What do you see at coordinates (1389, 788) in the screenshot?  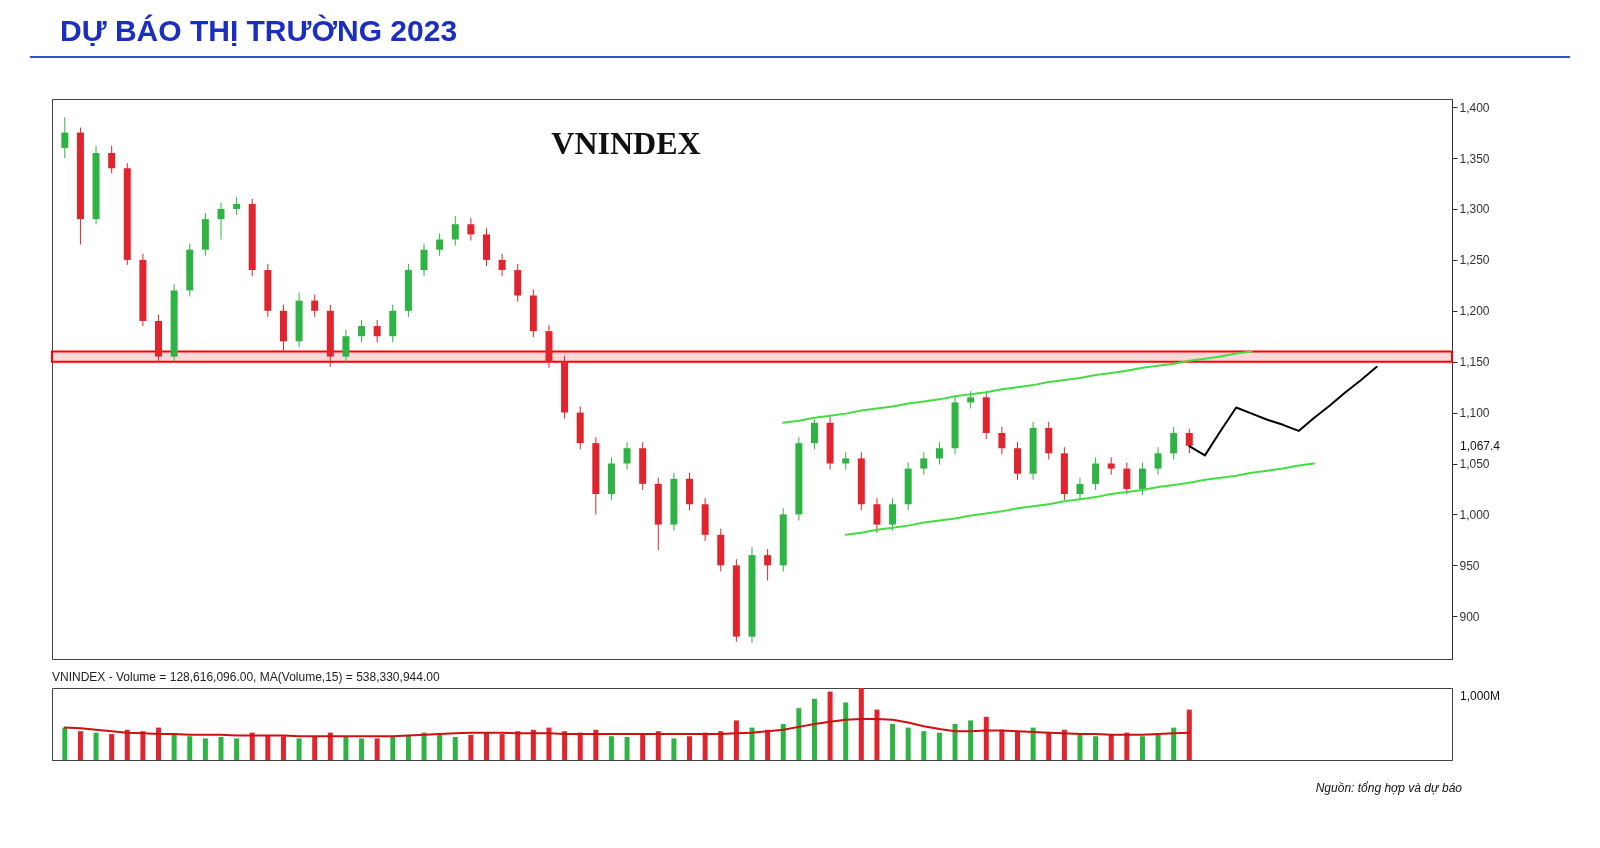 I see `text: Nguồn: tổng hợp và dự báo` at bounding box center [1389, 788].